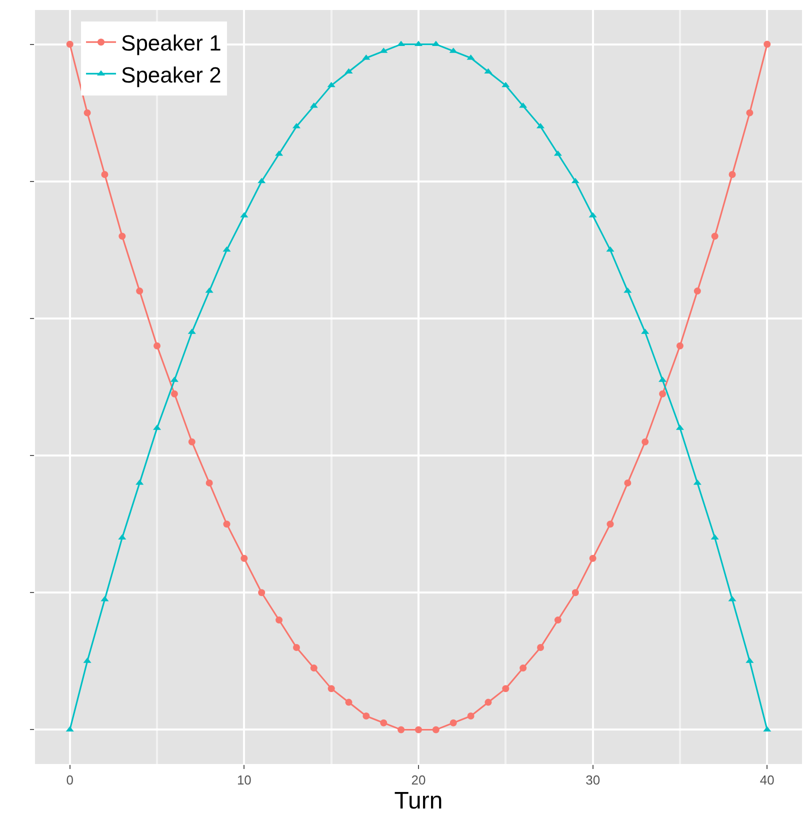 The image size is (810, 829). I want to click on x-tick-label: 10, so click(244, 780).